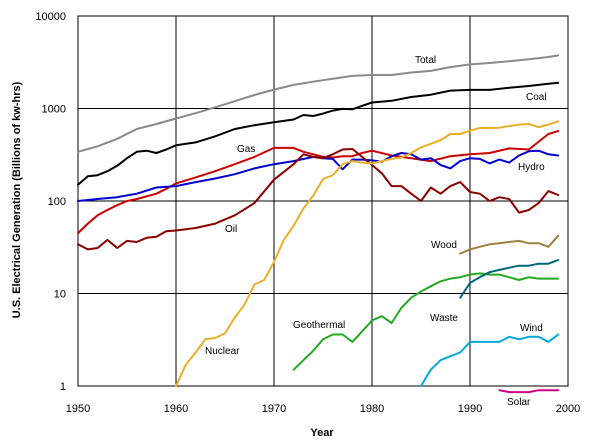 The height and width of the screenshot is (446, 590). Describe the element at coordinates (490, 360) in the screenshot. I see `series-line-wind` at that location.